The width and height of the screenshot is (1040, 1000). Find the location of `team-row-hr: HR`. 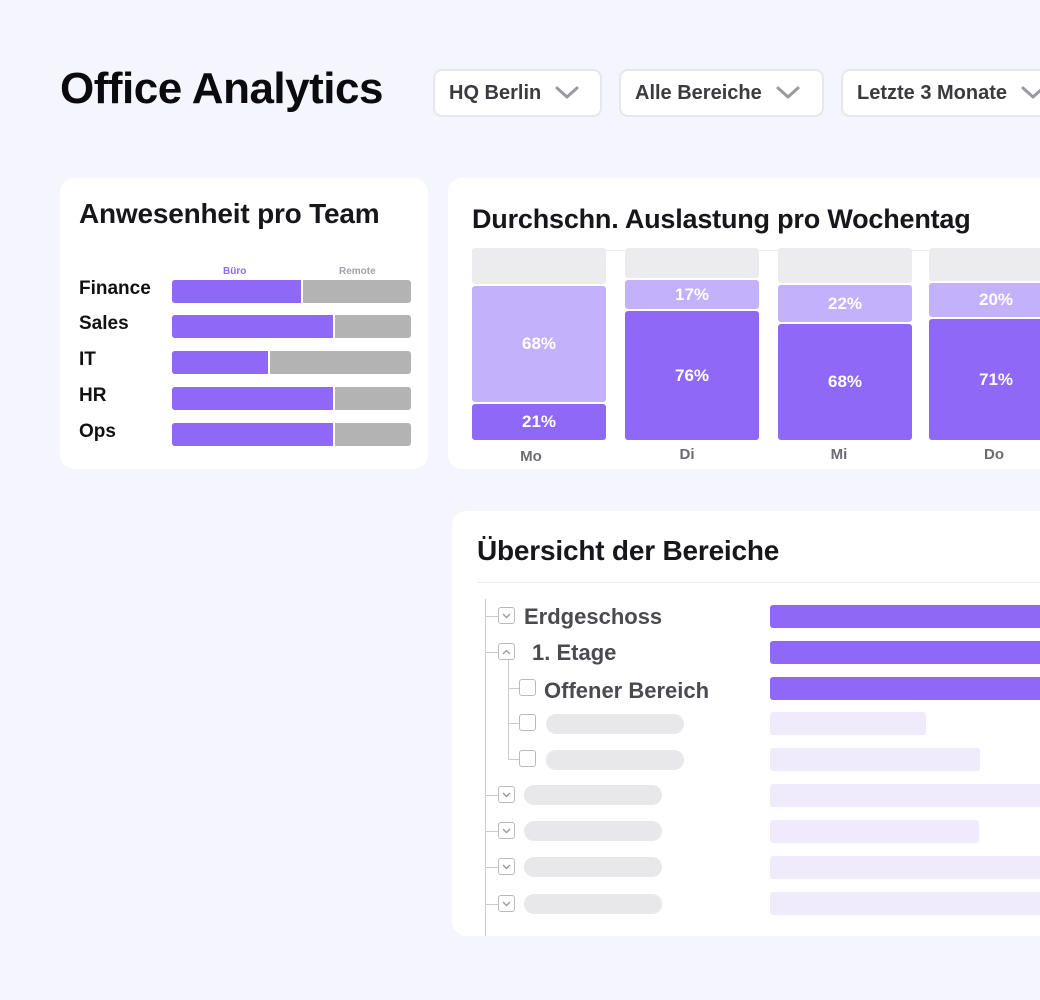

team-row-hr: HR is located at coordinates (249, 397).